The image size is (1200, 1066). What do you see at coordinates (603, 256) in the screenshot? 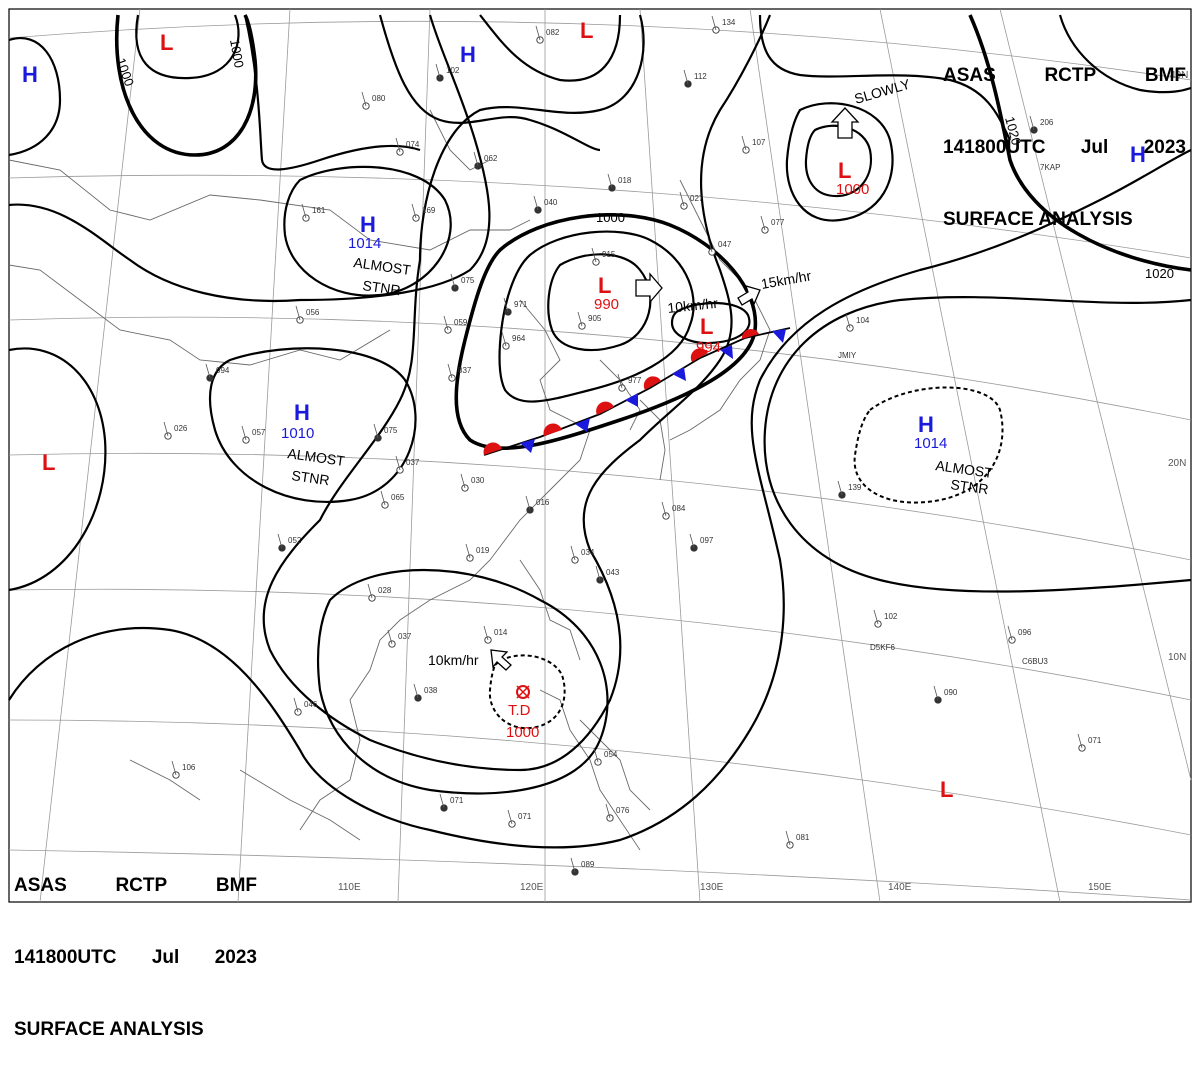
I see `station-plot: 915` at bounding box center [603, 256].